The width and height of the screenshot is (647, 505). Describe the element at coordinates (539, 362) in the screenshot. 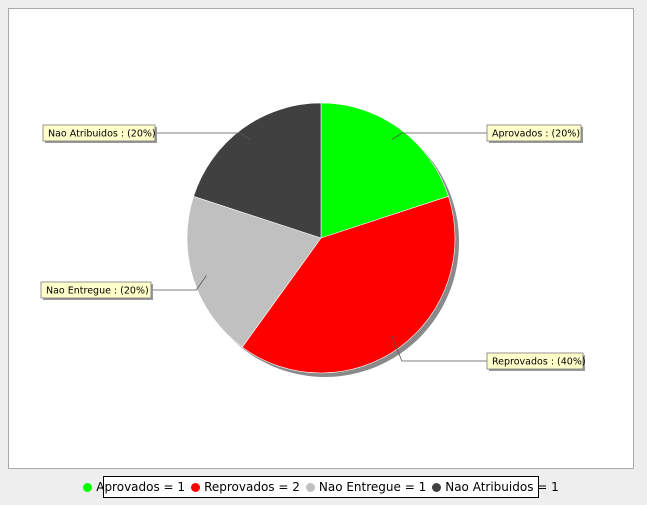

I see `label-text: Reprovados : (40%)` at that location.